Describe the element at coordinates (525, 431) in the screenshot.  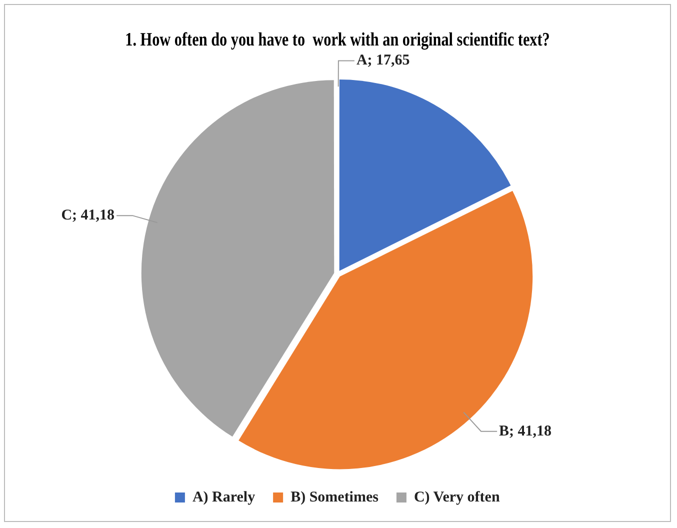
I see `data-label: B; 41,18` at that location.